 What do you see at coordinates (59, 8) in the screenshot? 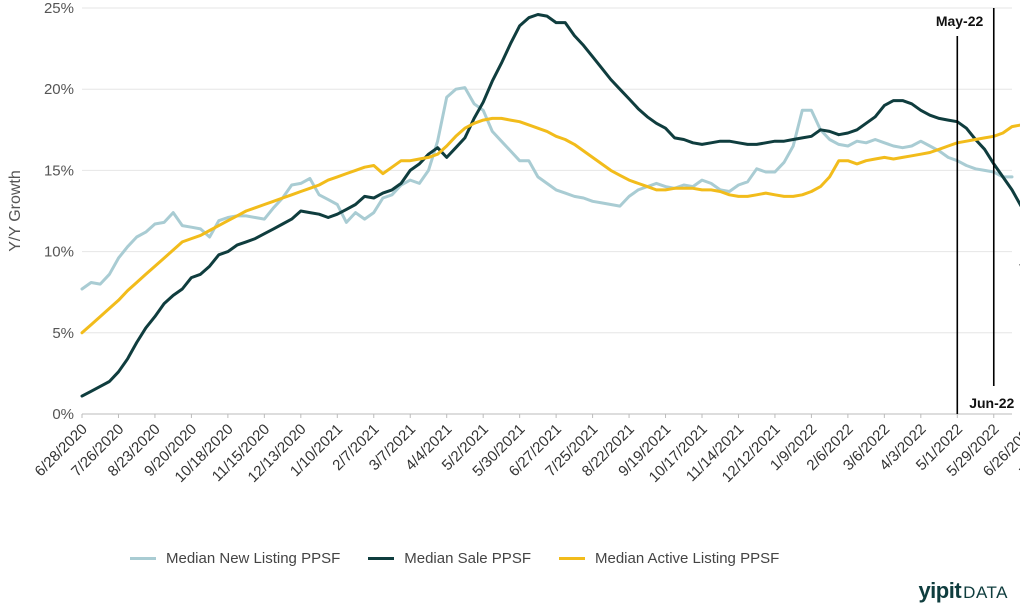
I see `y-tick-label: 25%` at bounding box center [59, 8].